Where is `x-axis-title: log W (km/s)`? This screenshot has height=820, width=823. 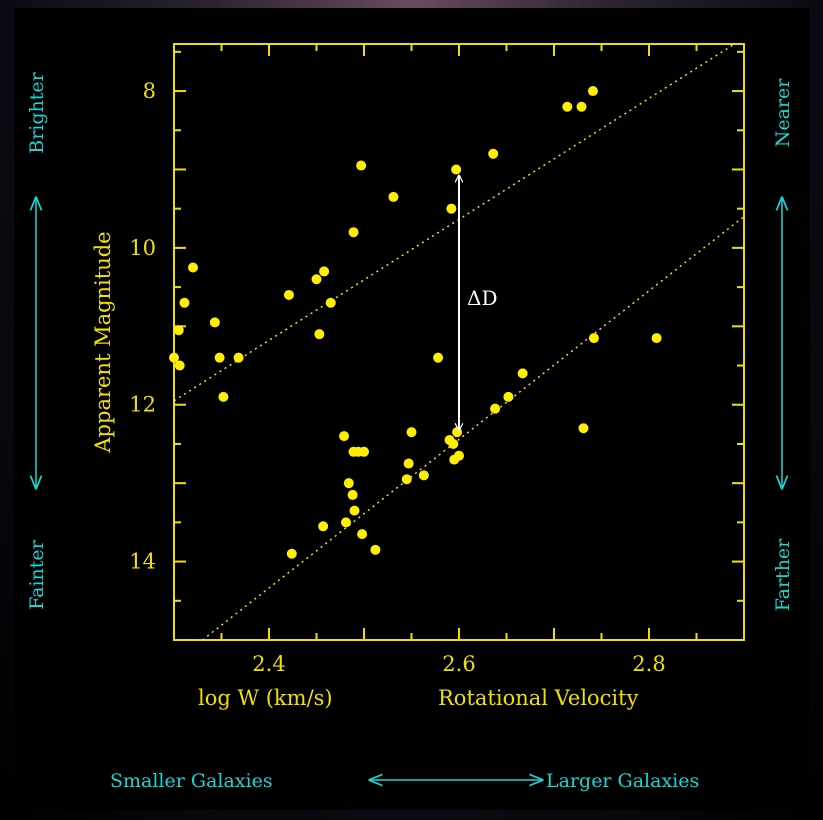
x-axis-title: log W (km/s) is located at coordinates (265, 698).